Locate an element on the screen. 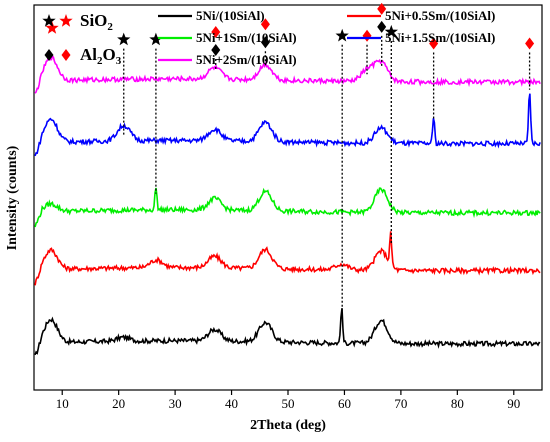 The height and width of the screenshot is (442, 550). x-axis-title: 2Theta (deg) is located at coordinates (288, 425).